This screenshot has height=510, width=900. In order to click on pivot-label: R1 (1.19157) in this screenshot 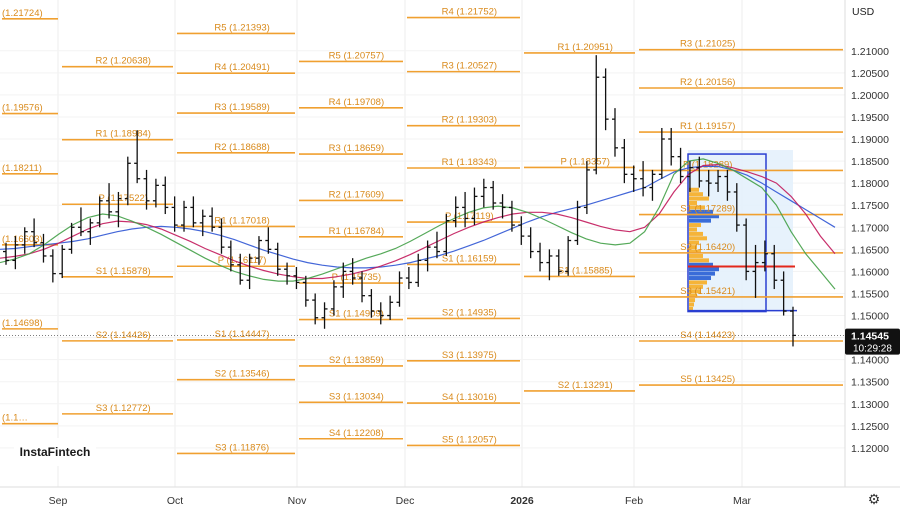, I will do `click(707, 126)`.